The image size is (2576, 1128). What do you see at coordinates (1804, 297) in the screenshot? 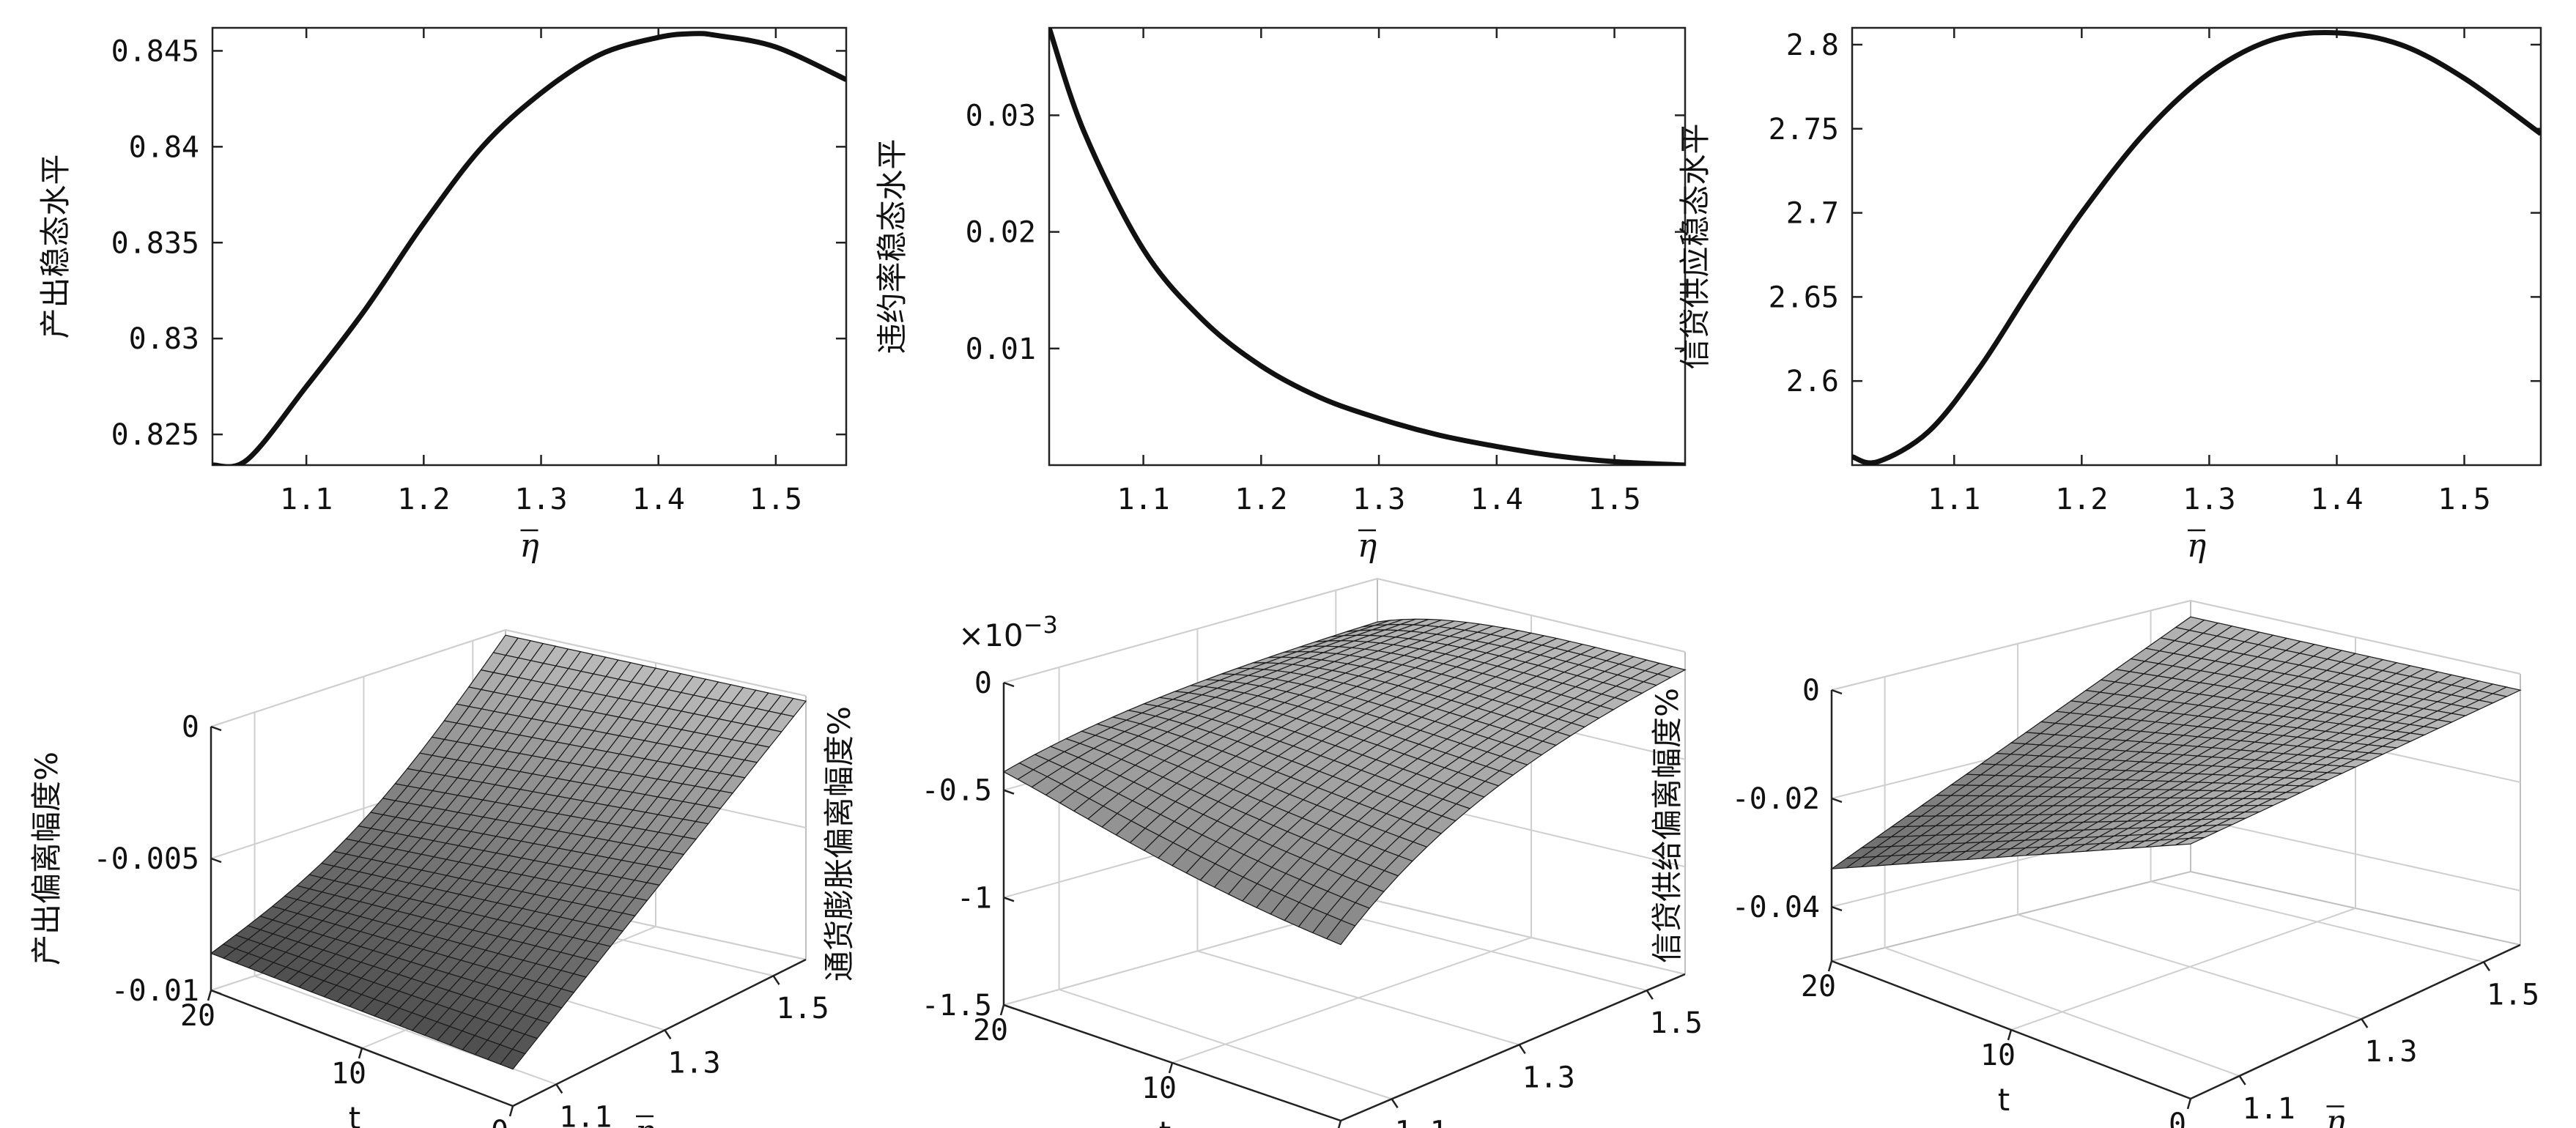
I see `y-tick-label: 2.65` at bounding box center [1804, 297].